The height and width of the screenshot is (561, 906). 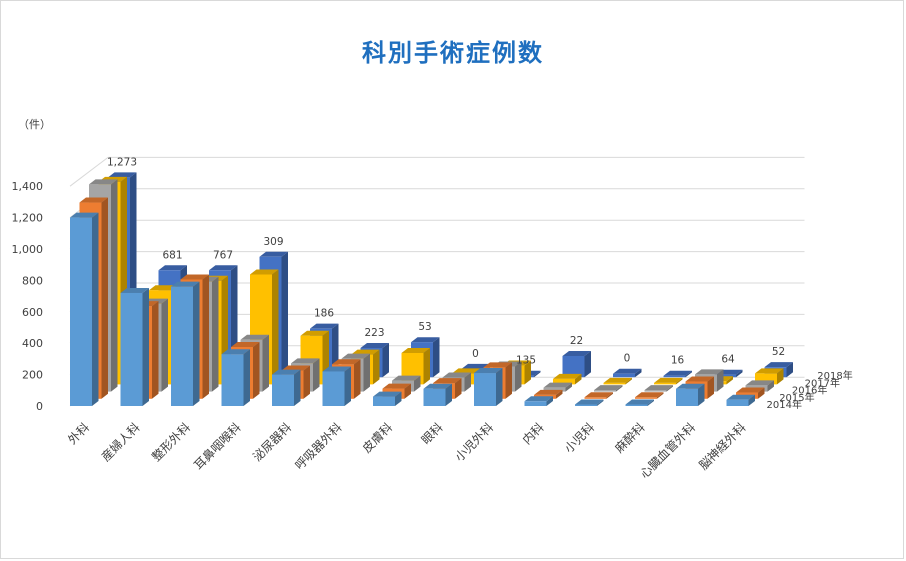 What do you see at coordinates (172, 255) in the screenshot?
I see `data-label: 681` at bounding box center [172, 255].